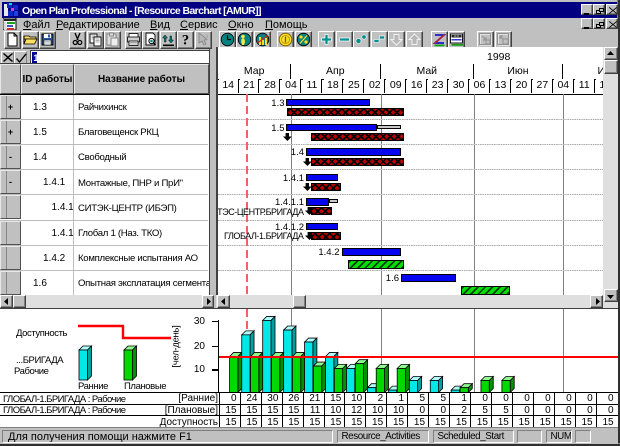 The image size is (620, 446). What do you see at coordinates (456, 36) in the screenshot?
I see `svg-text: 0:0` at bounding box center [456, 36].